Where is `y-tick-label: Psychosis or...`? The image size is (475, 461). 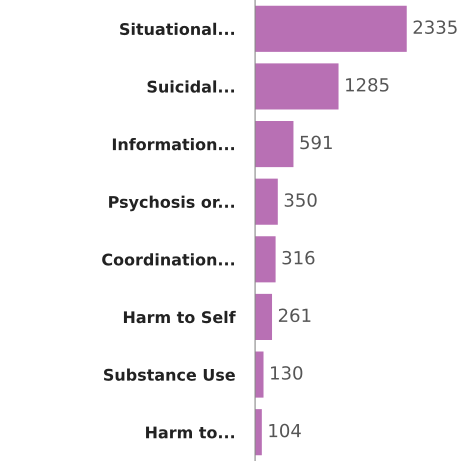
y-tick-label: Psychosis or... is located at coordinates (171, 204).